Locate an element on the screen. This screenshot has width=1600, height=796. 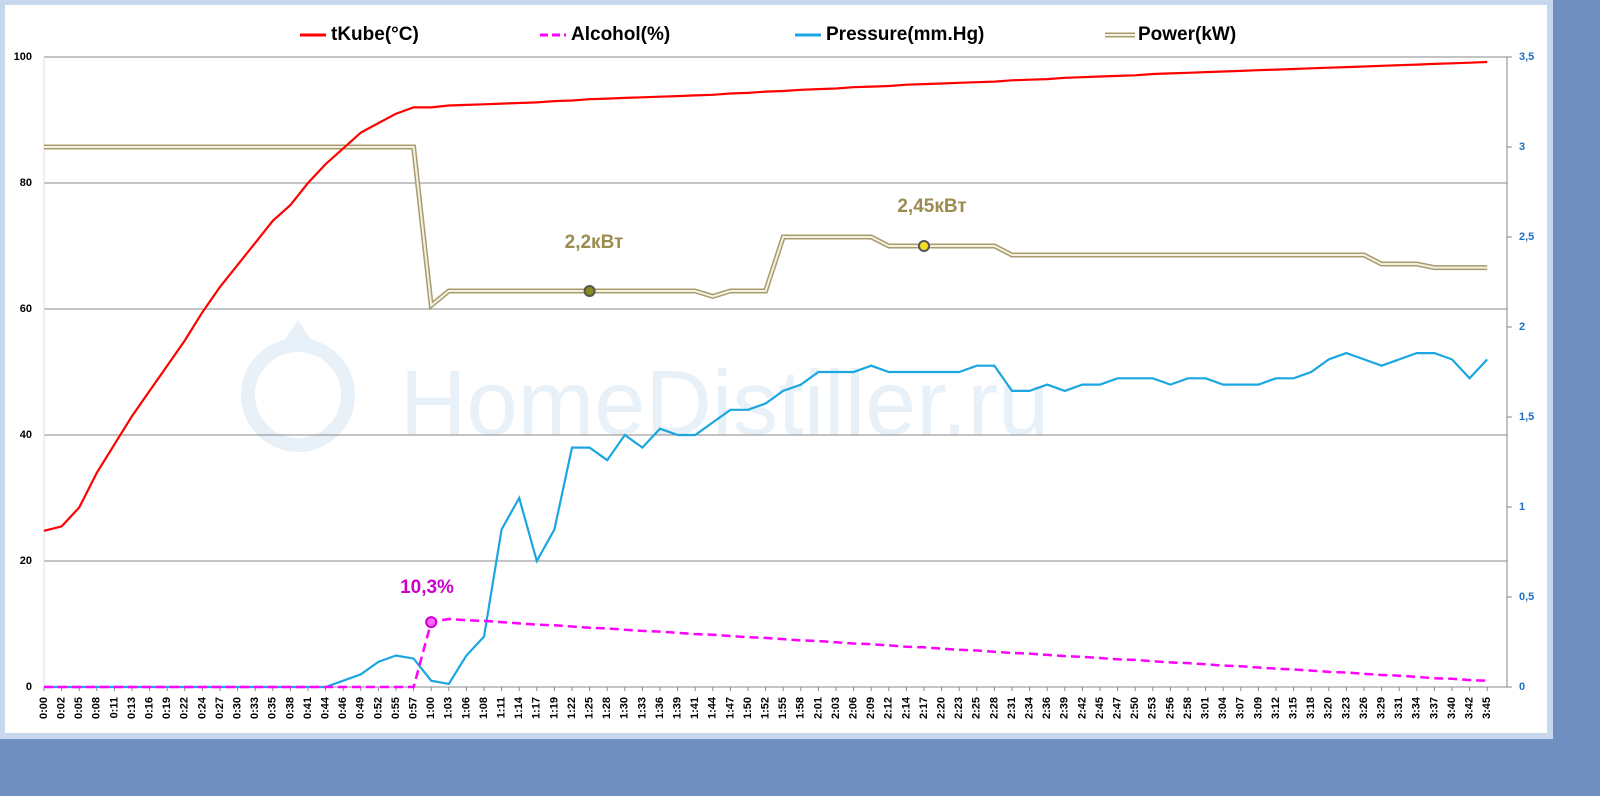
x-tick-label: 0:13 is located at coordinates (132, 708).